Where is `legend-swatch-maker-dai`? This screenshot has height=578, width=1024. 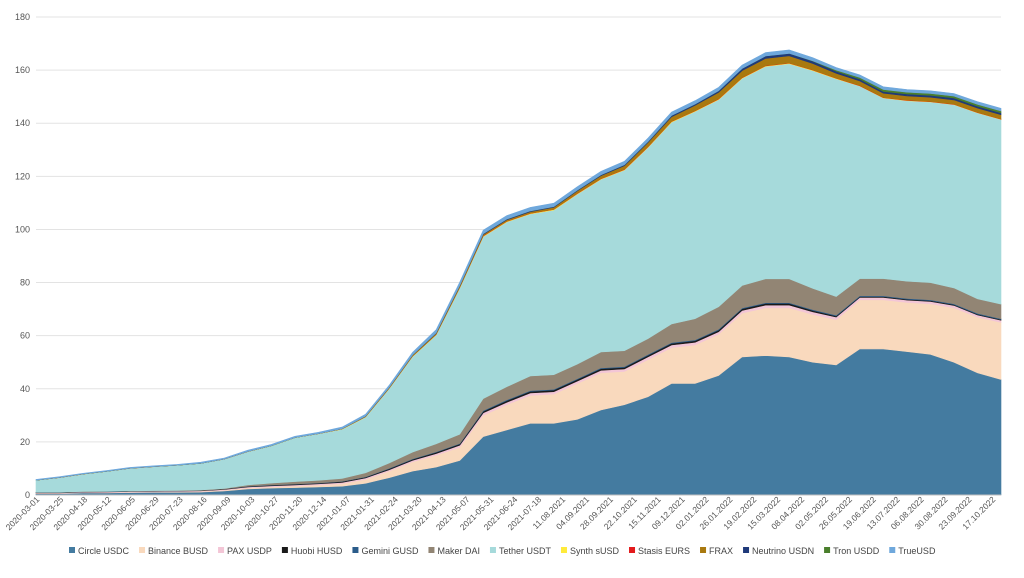 legend-swatch-maker-dai is located at coordinates (431, 550).